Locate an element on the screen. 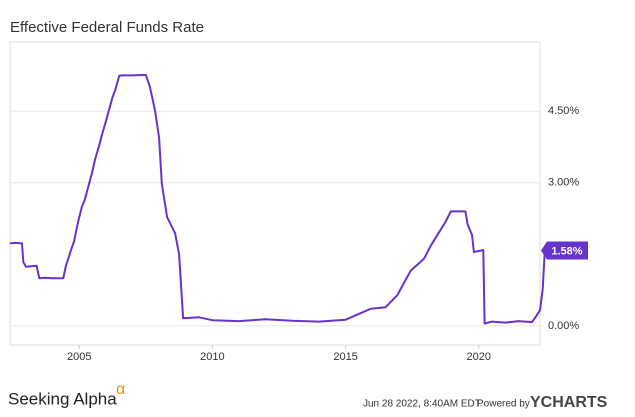 The height and width of the screenshot is (417, 635). x-tick-label: 2020 is located at coordinates (479, 357).